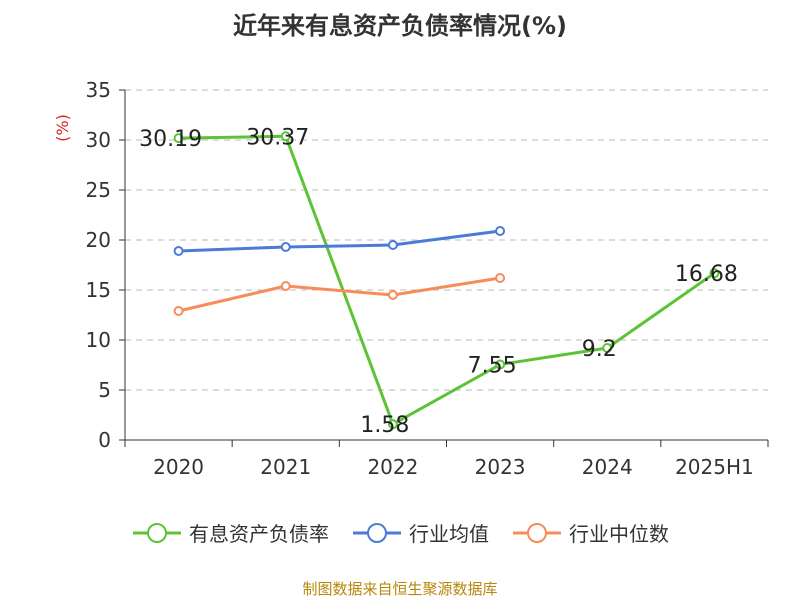 The height and width of the screenshot is (600, 800). I want to click on legend-label: 行业均值, so click(449, 534).